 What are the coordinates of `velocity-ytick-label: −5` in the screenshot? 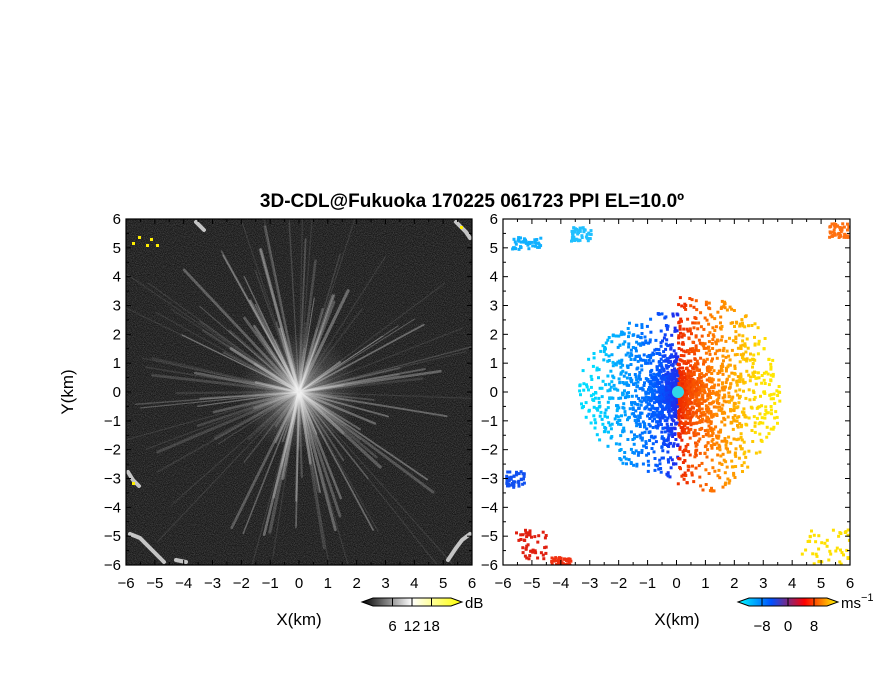 It's located at (489, 536).